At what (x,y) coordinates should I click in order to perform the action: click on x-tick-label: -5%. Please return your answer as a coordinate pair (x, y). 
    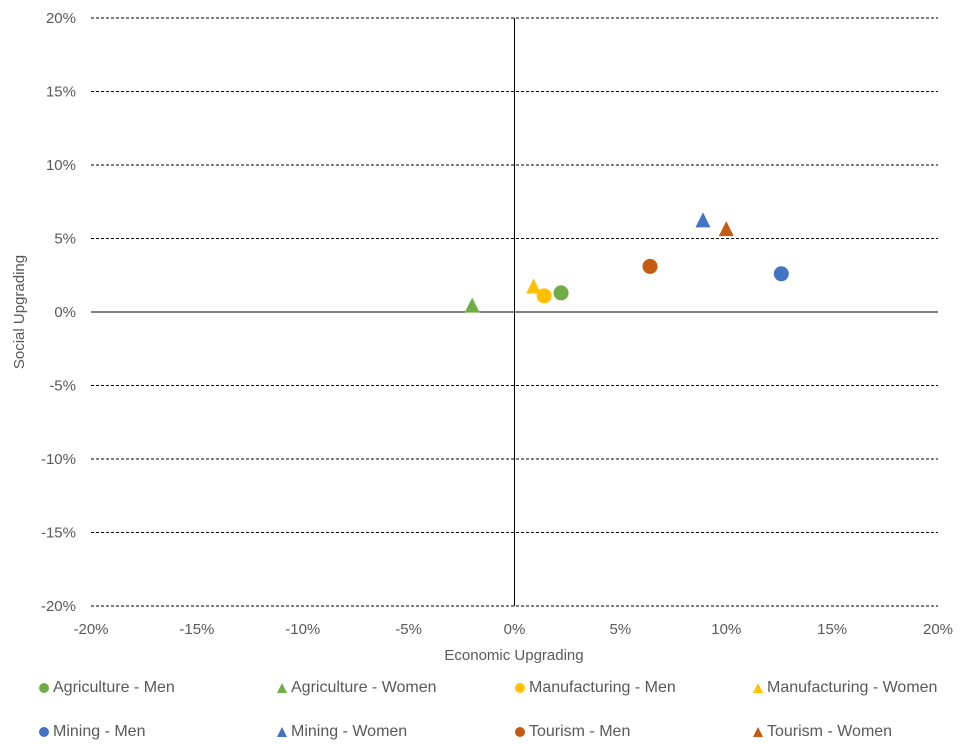
    Looking at the image, I should click on (408, 629).